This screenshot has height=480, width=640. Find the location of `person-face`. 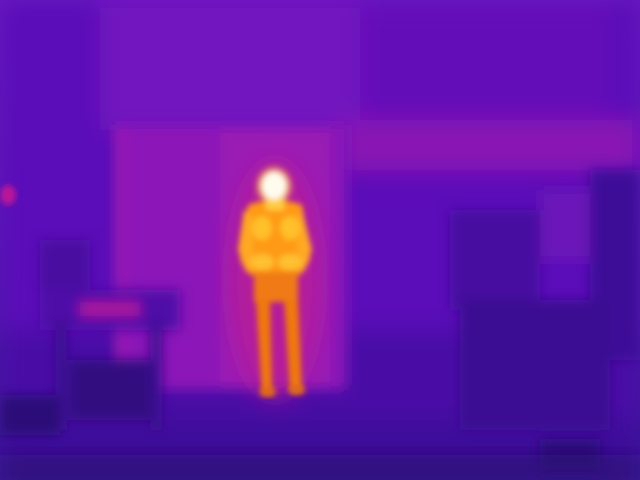

person-face is located at coordinates (274, 186).